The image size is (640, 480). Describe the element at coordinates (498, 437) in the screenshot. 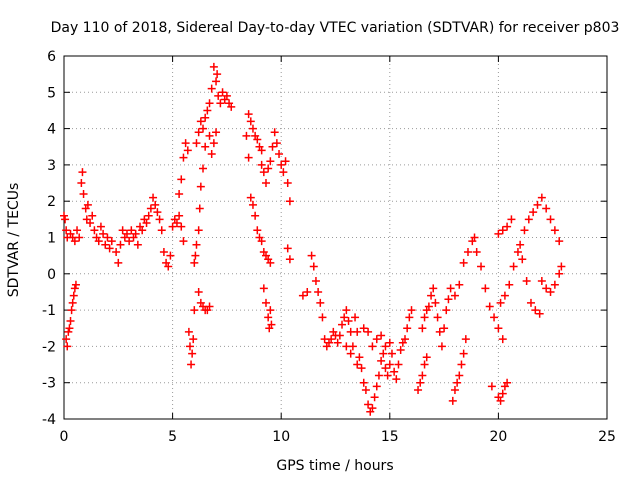

I see `x-tick-label: 20` at that location.